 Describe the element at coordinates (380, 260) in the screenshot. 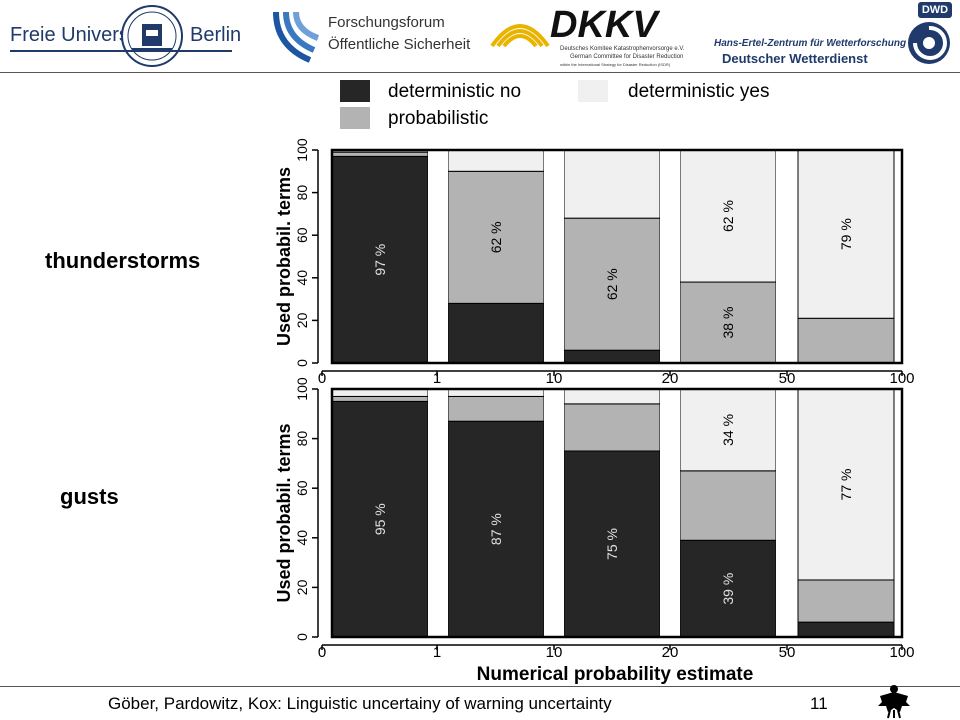

I see `data-label: 97 %` at that location.